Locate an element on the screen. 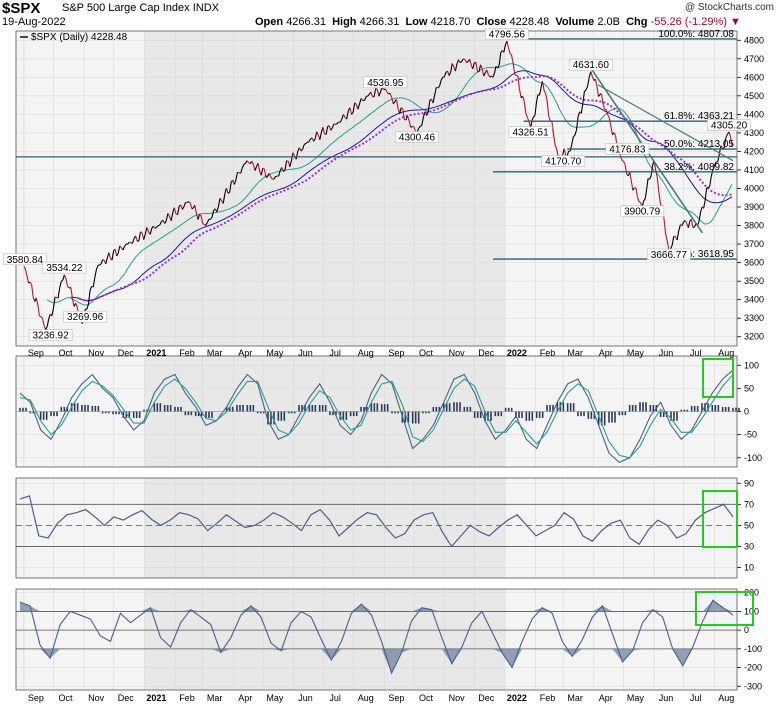 This screenshot has height=707, width=780. x-tick-label-top: Aug is located at coordinates (366, 353).